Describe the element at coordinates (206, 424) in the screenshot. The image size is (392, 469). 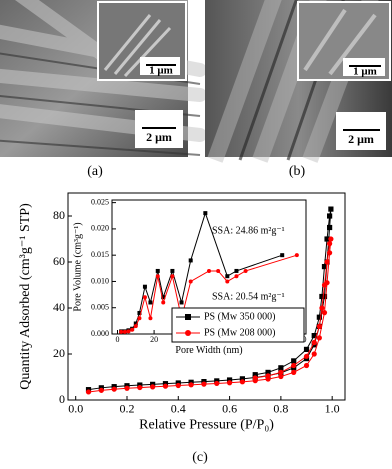
I see `x-axis-label: Relative Pressure (P/P₀)` at that location.